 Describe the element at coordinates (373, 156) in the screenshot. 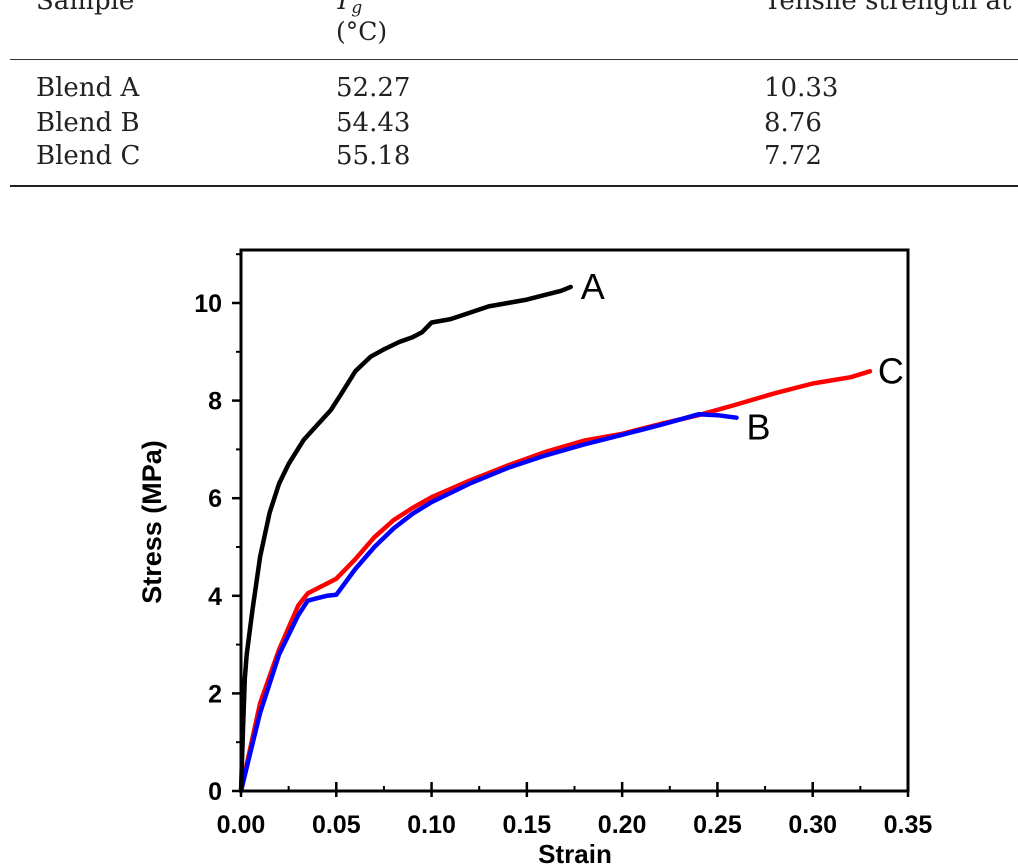

I see `row-3-tg: 55.18` at that location.